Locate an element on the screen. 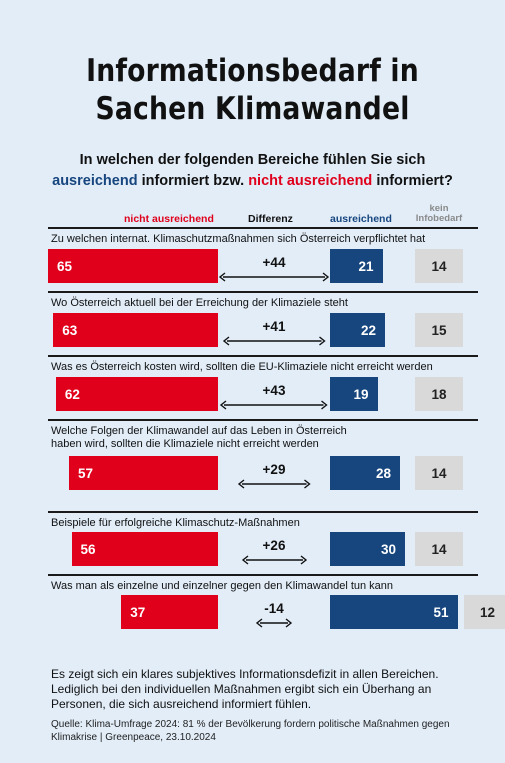 This screenshot has width=505, height=763. bar-ausreichend: 21 is located at coordinates (356, 266).